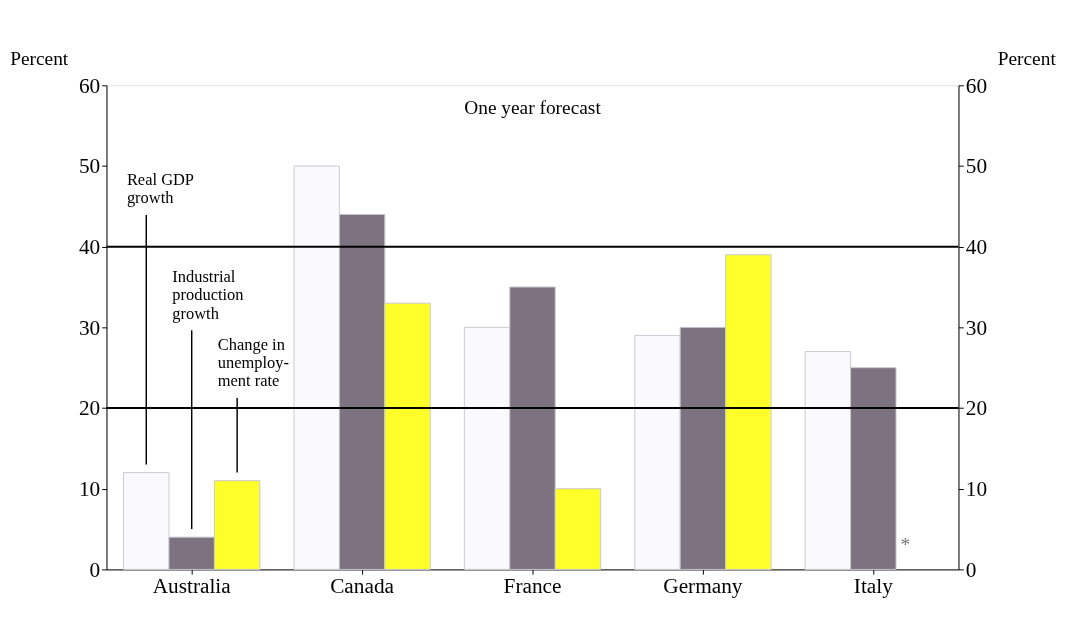  What do you see at coordinates (1027, 58) in the screenshot?
I see `y2-axis-title: Percent` at bounding box center [1027, 58].